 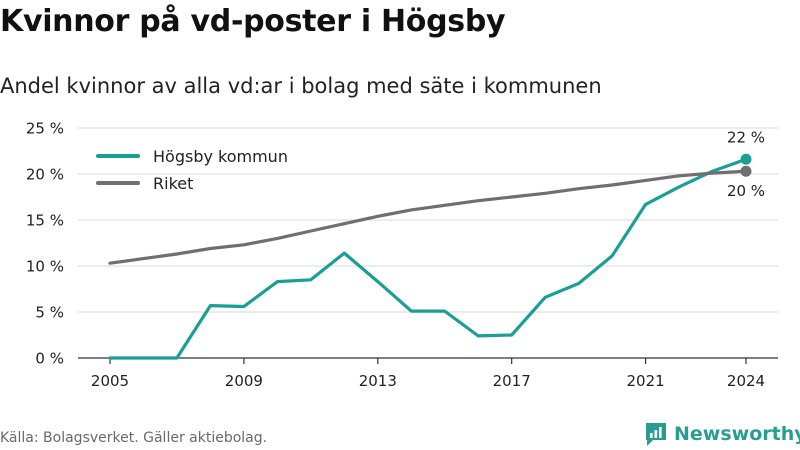 I want to click on legend-label: Högsby kommun, so click(x=220, y=156).